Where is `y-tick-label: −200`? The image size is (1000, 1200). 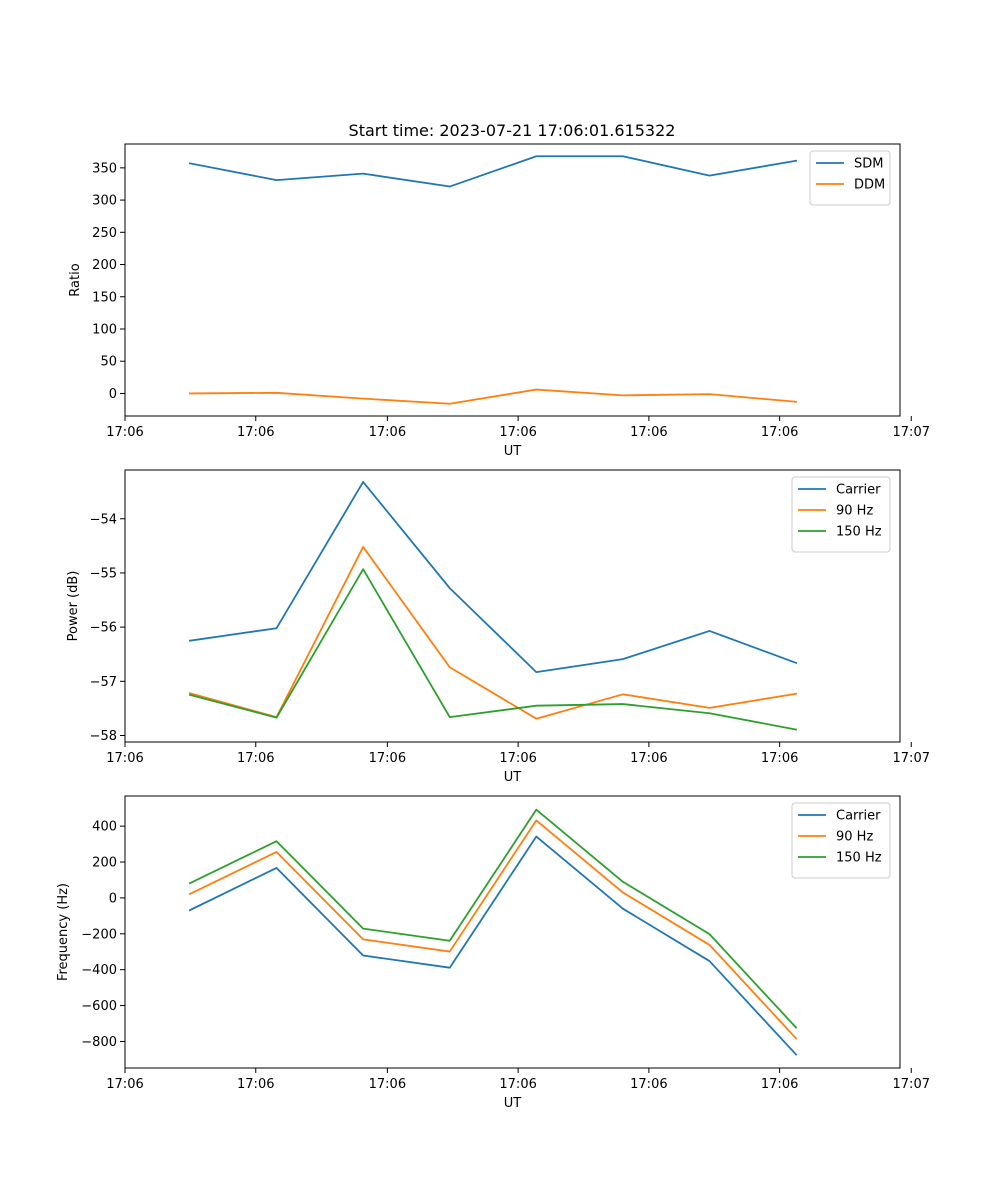 y-tick-label: −200 is located at coordinates (99, 934).